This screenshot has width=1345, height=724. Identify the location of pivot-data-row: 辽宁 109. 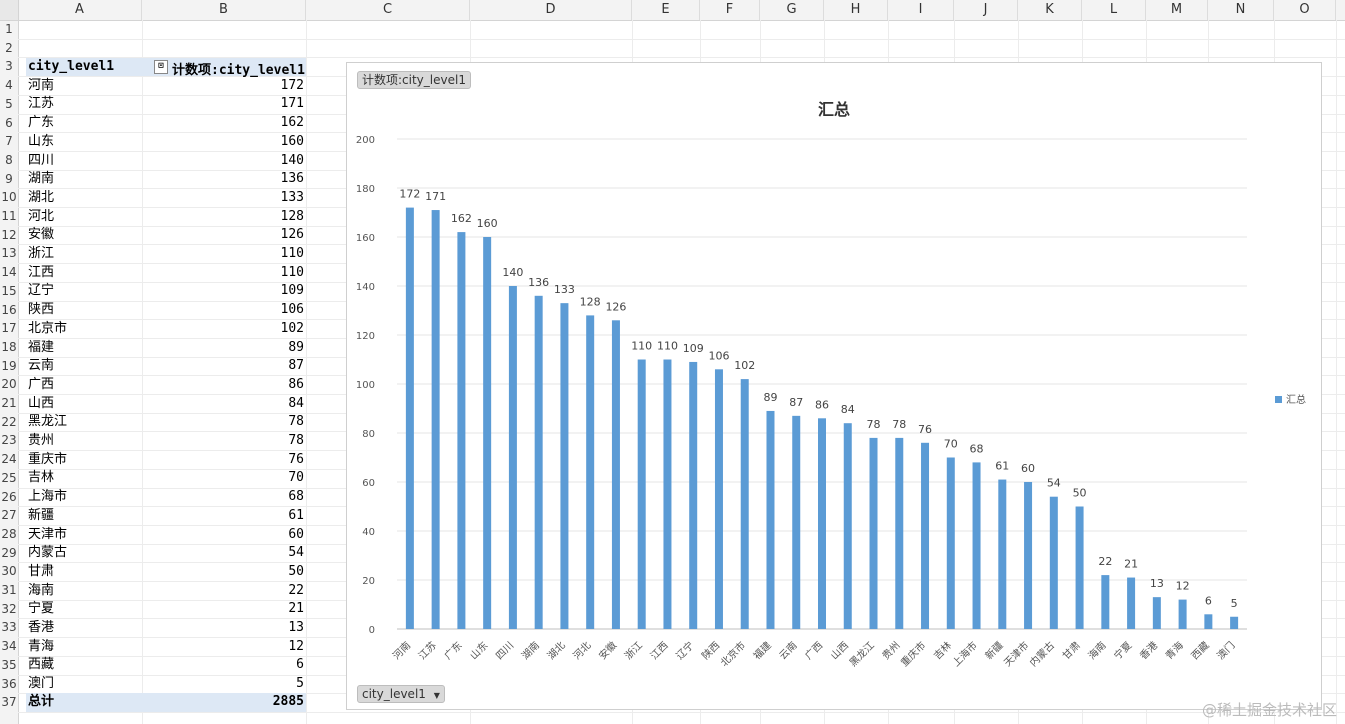
(166, 291).